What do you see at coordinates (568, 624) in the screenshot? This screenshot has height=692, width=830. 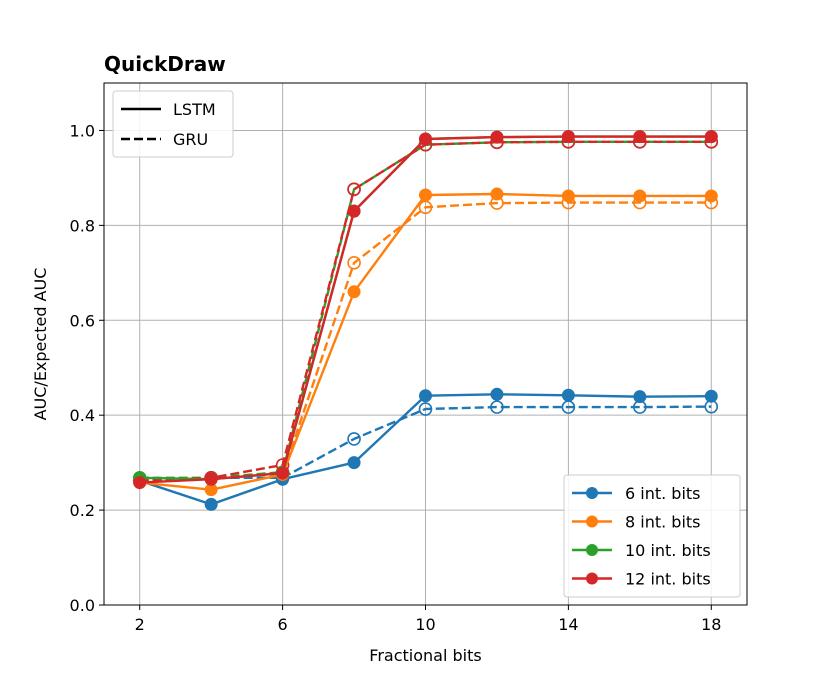 I see `x-tick-label: 14` at bounding box center [568, 624].